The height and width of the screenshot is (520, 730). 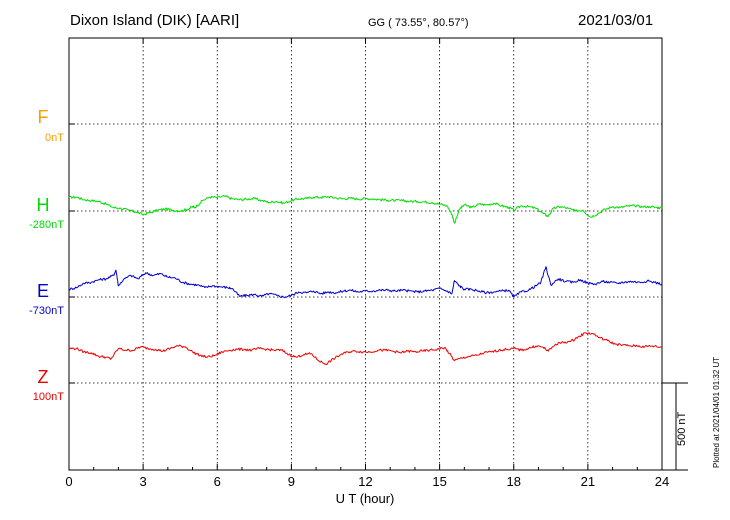 I want to click on station-coordinates: GG ( 73.55°, 80.57°), so click(x=418, y=23).